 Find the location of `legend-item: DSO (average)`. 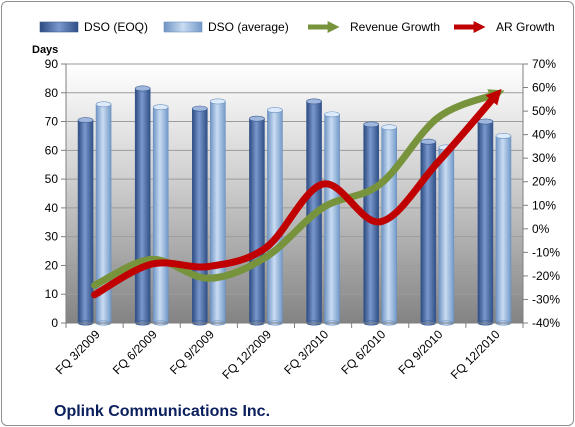

legend-item: DSO (average) is located at coordinates (226, 27).